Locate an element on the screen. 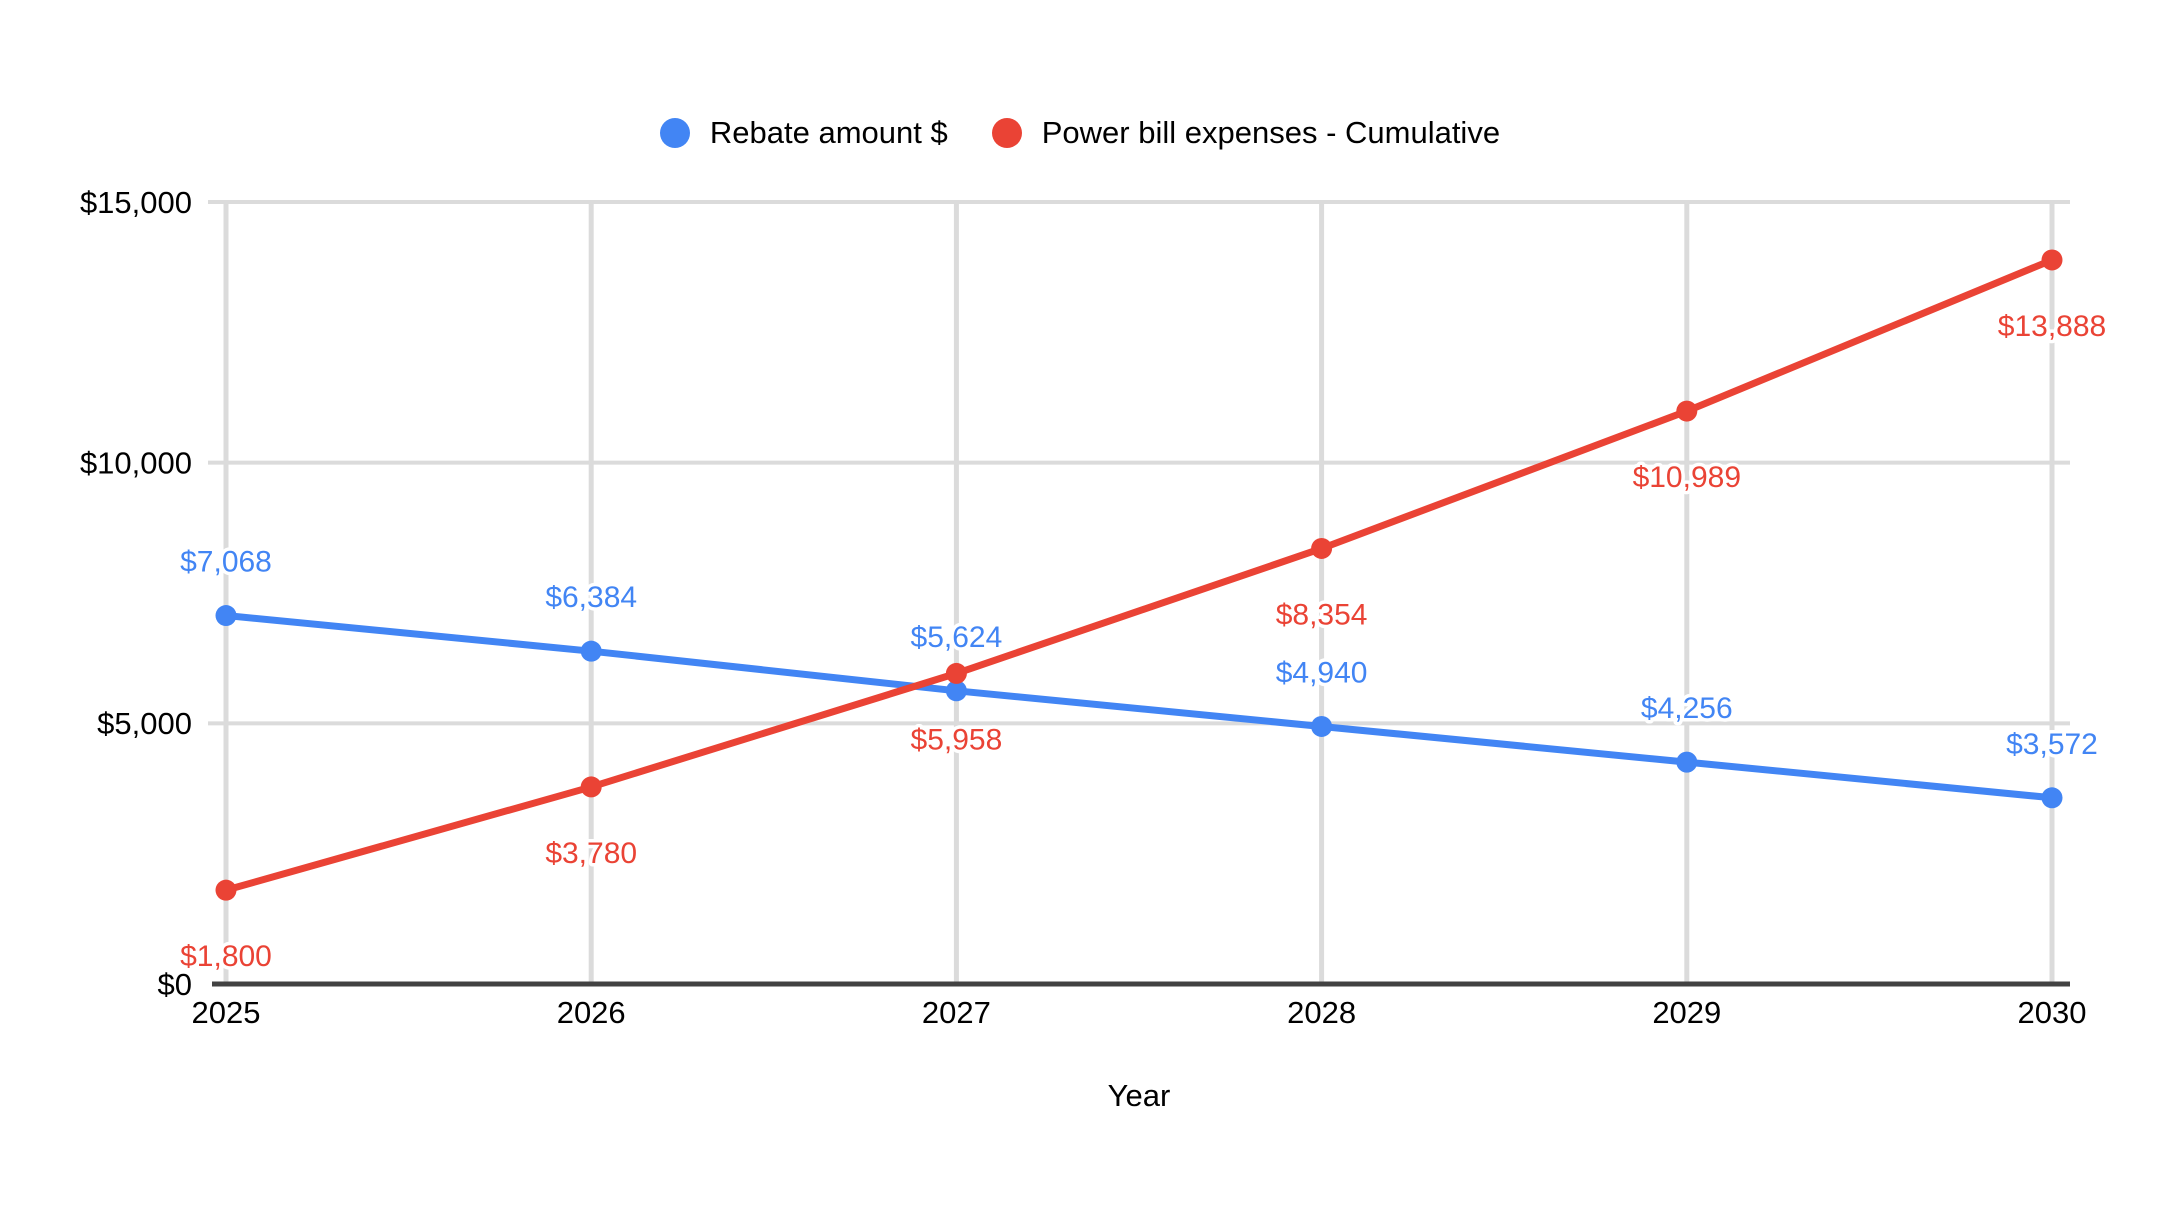  data-label-0-2028: $4,940 is located at coordinates (1322, 672).